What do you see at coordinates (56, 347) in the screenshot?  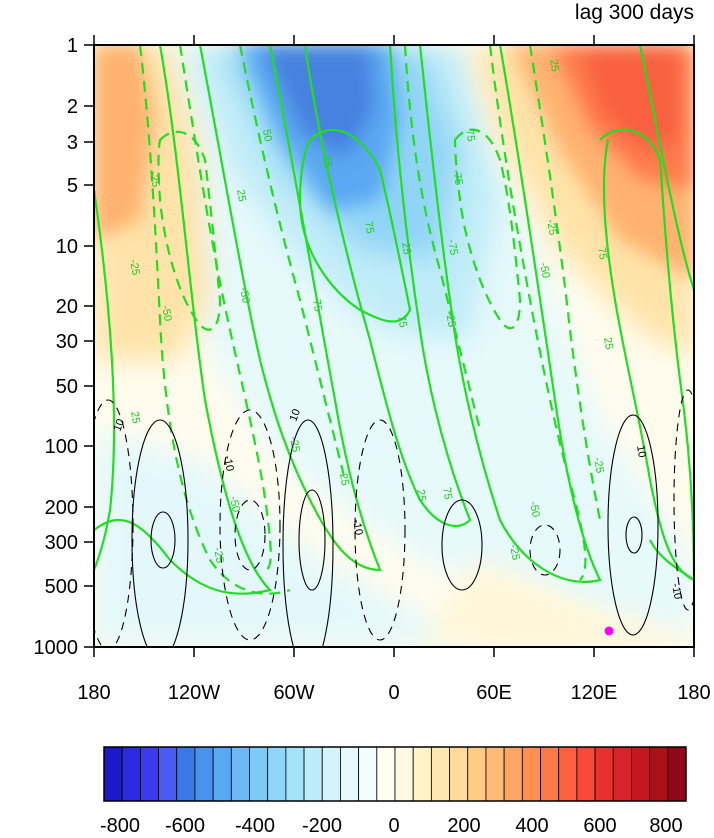 I see `y-tick-labels: 1 2 3 5 10 20 30 50 100 200 300 500 1000` at bounding box center [56, 347].